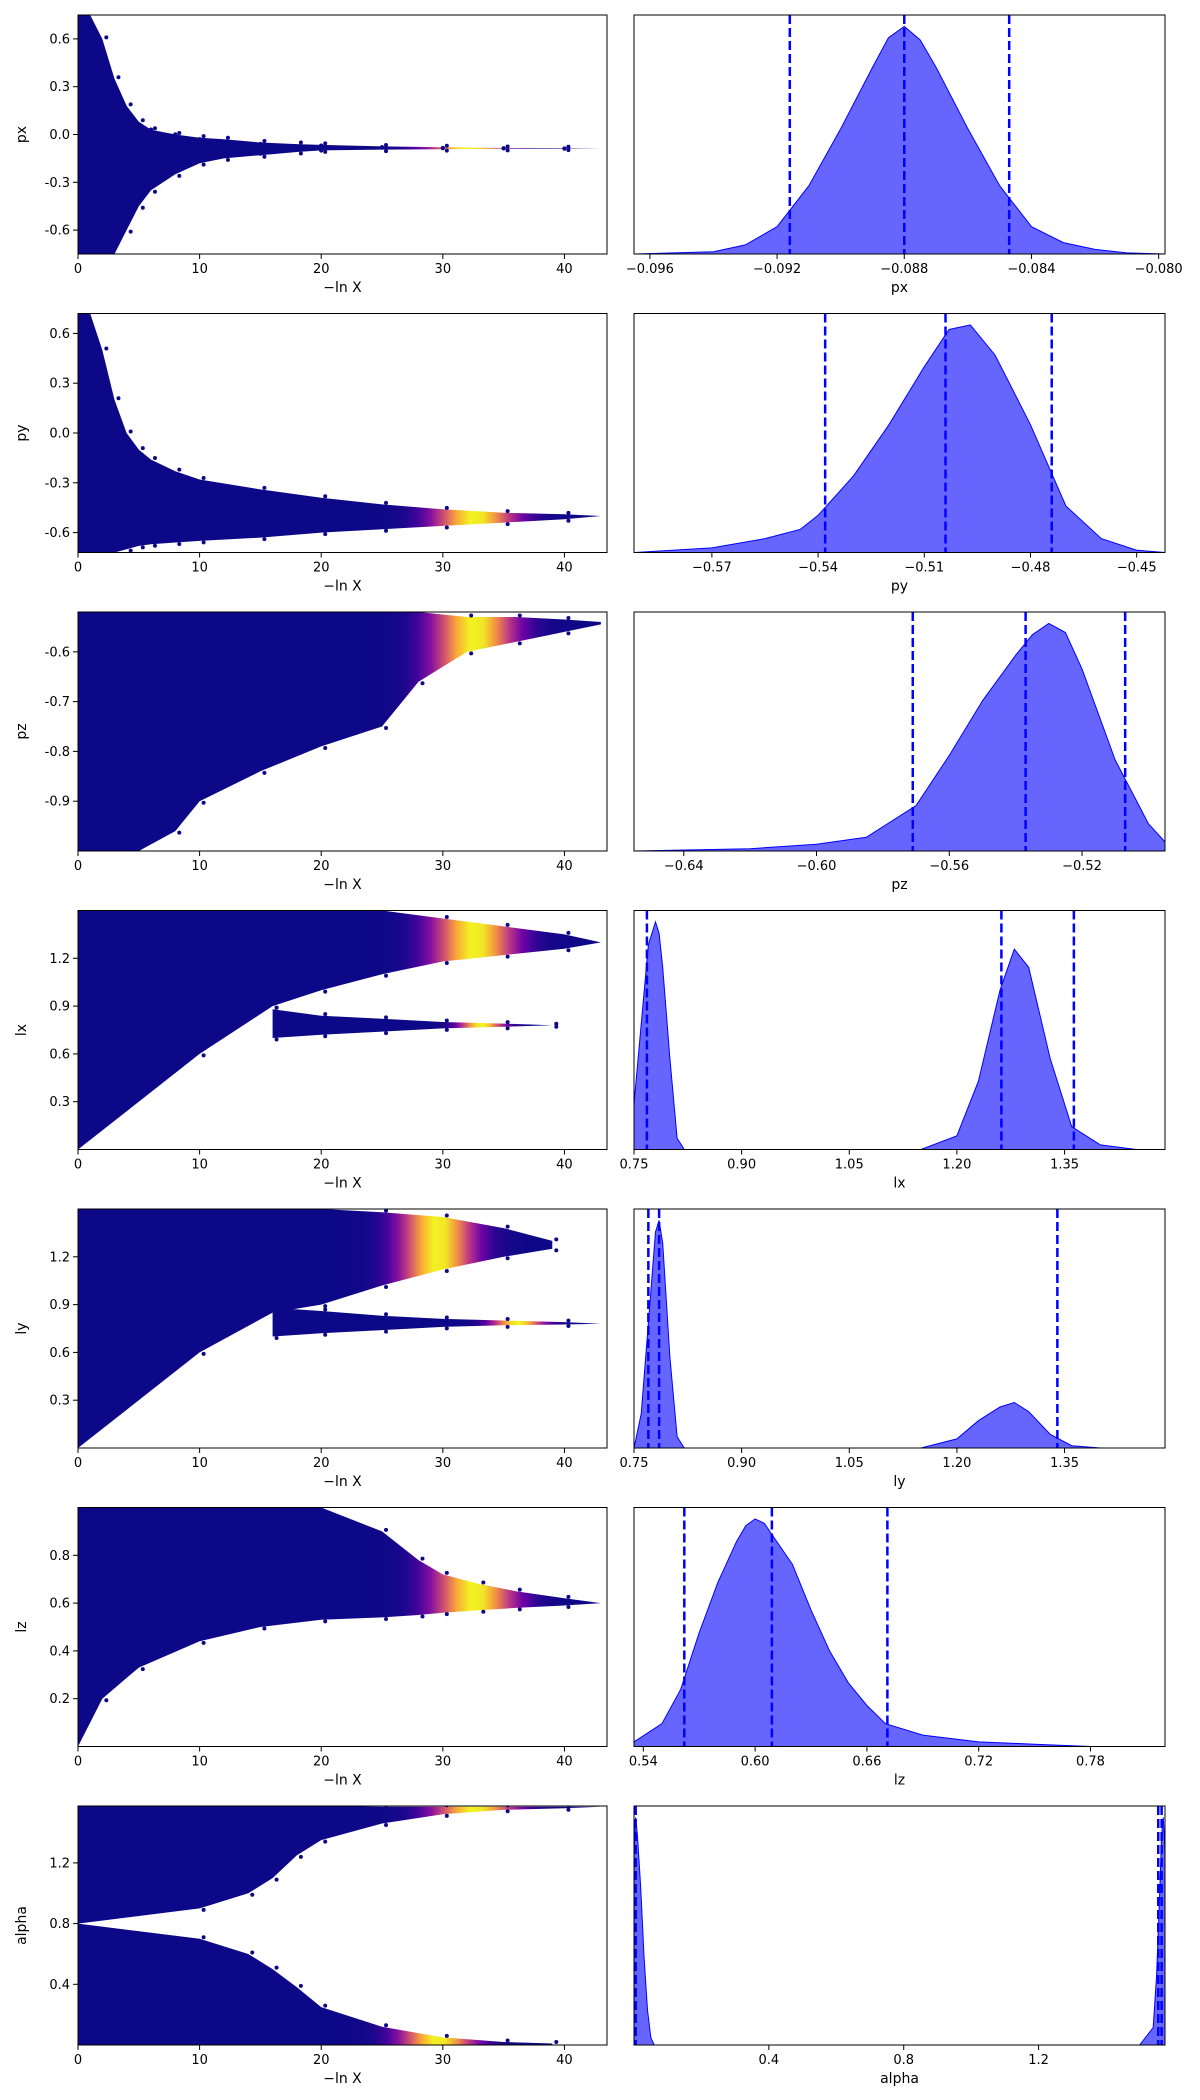 This screenshot has width=1200, height=2100. Describe the element at coordinates (59, 135) in the screenshot. I see `y-tick-label: 0.0` at that location.